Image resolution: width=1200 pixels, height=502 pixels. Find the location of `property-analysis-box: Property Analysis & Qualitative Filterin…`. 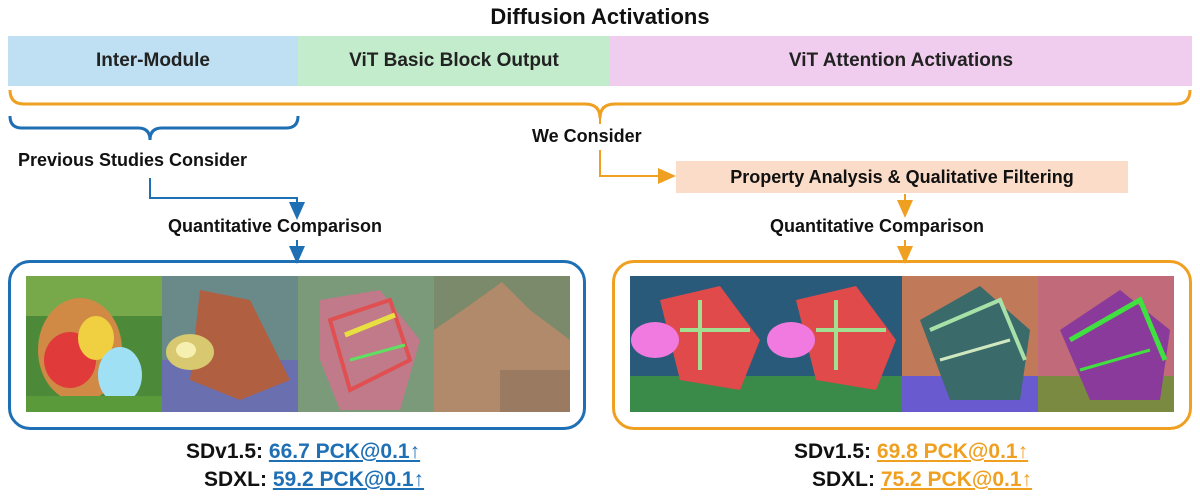

property-analysis-box: Property Analysis & Qualitative Filterin… is located at coordinates (902, 177).